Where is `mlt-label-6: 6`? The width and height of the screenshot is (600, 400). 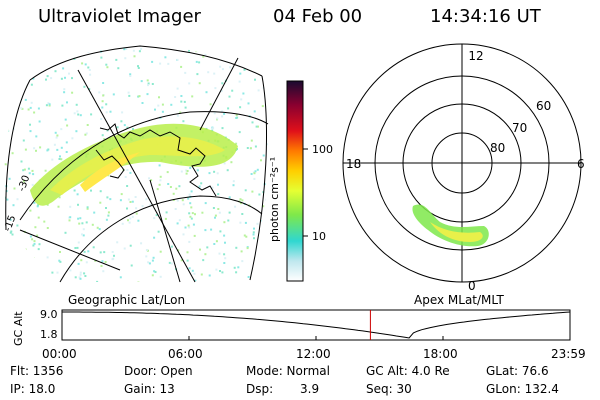 mlt-label-6: 6 is located at coordinates (581, 164).